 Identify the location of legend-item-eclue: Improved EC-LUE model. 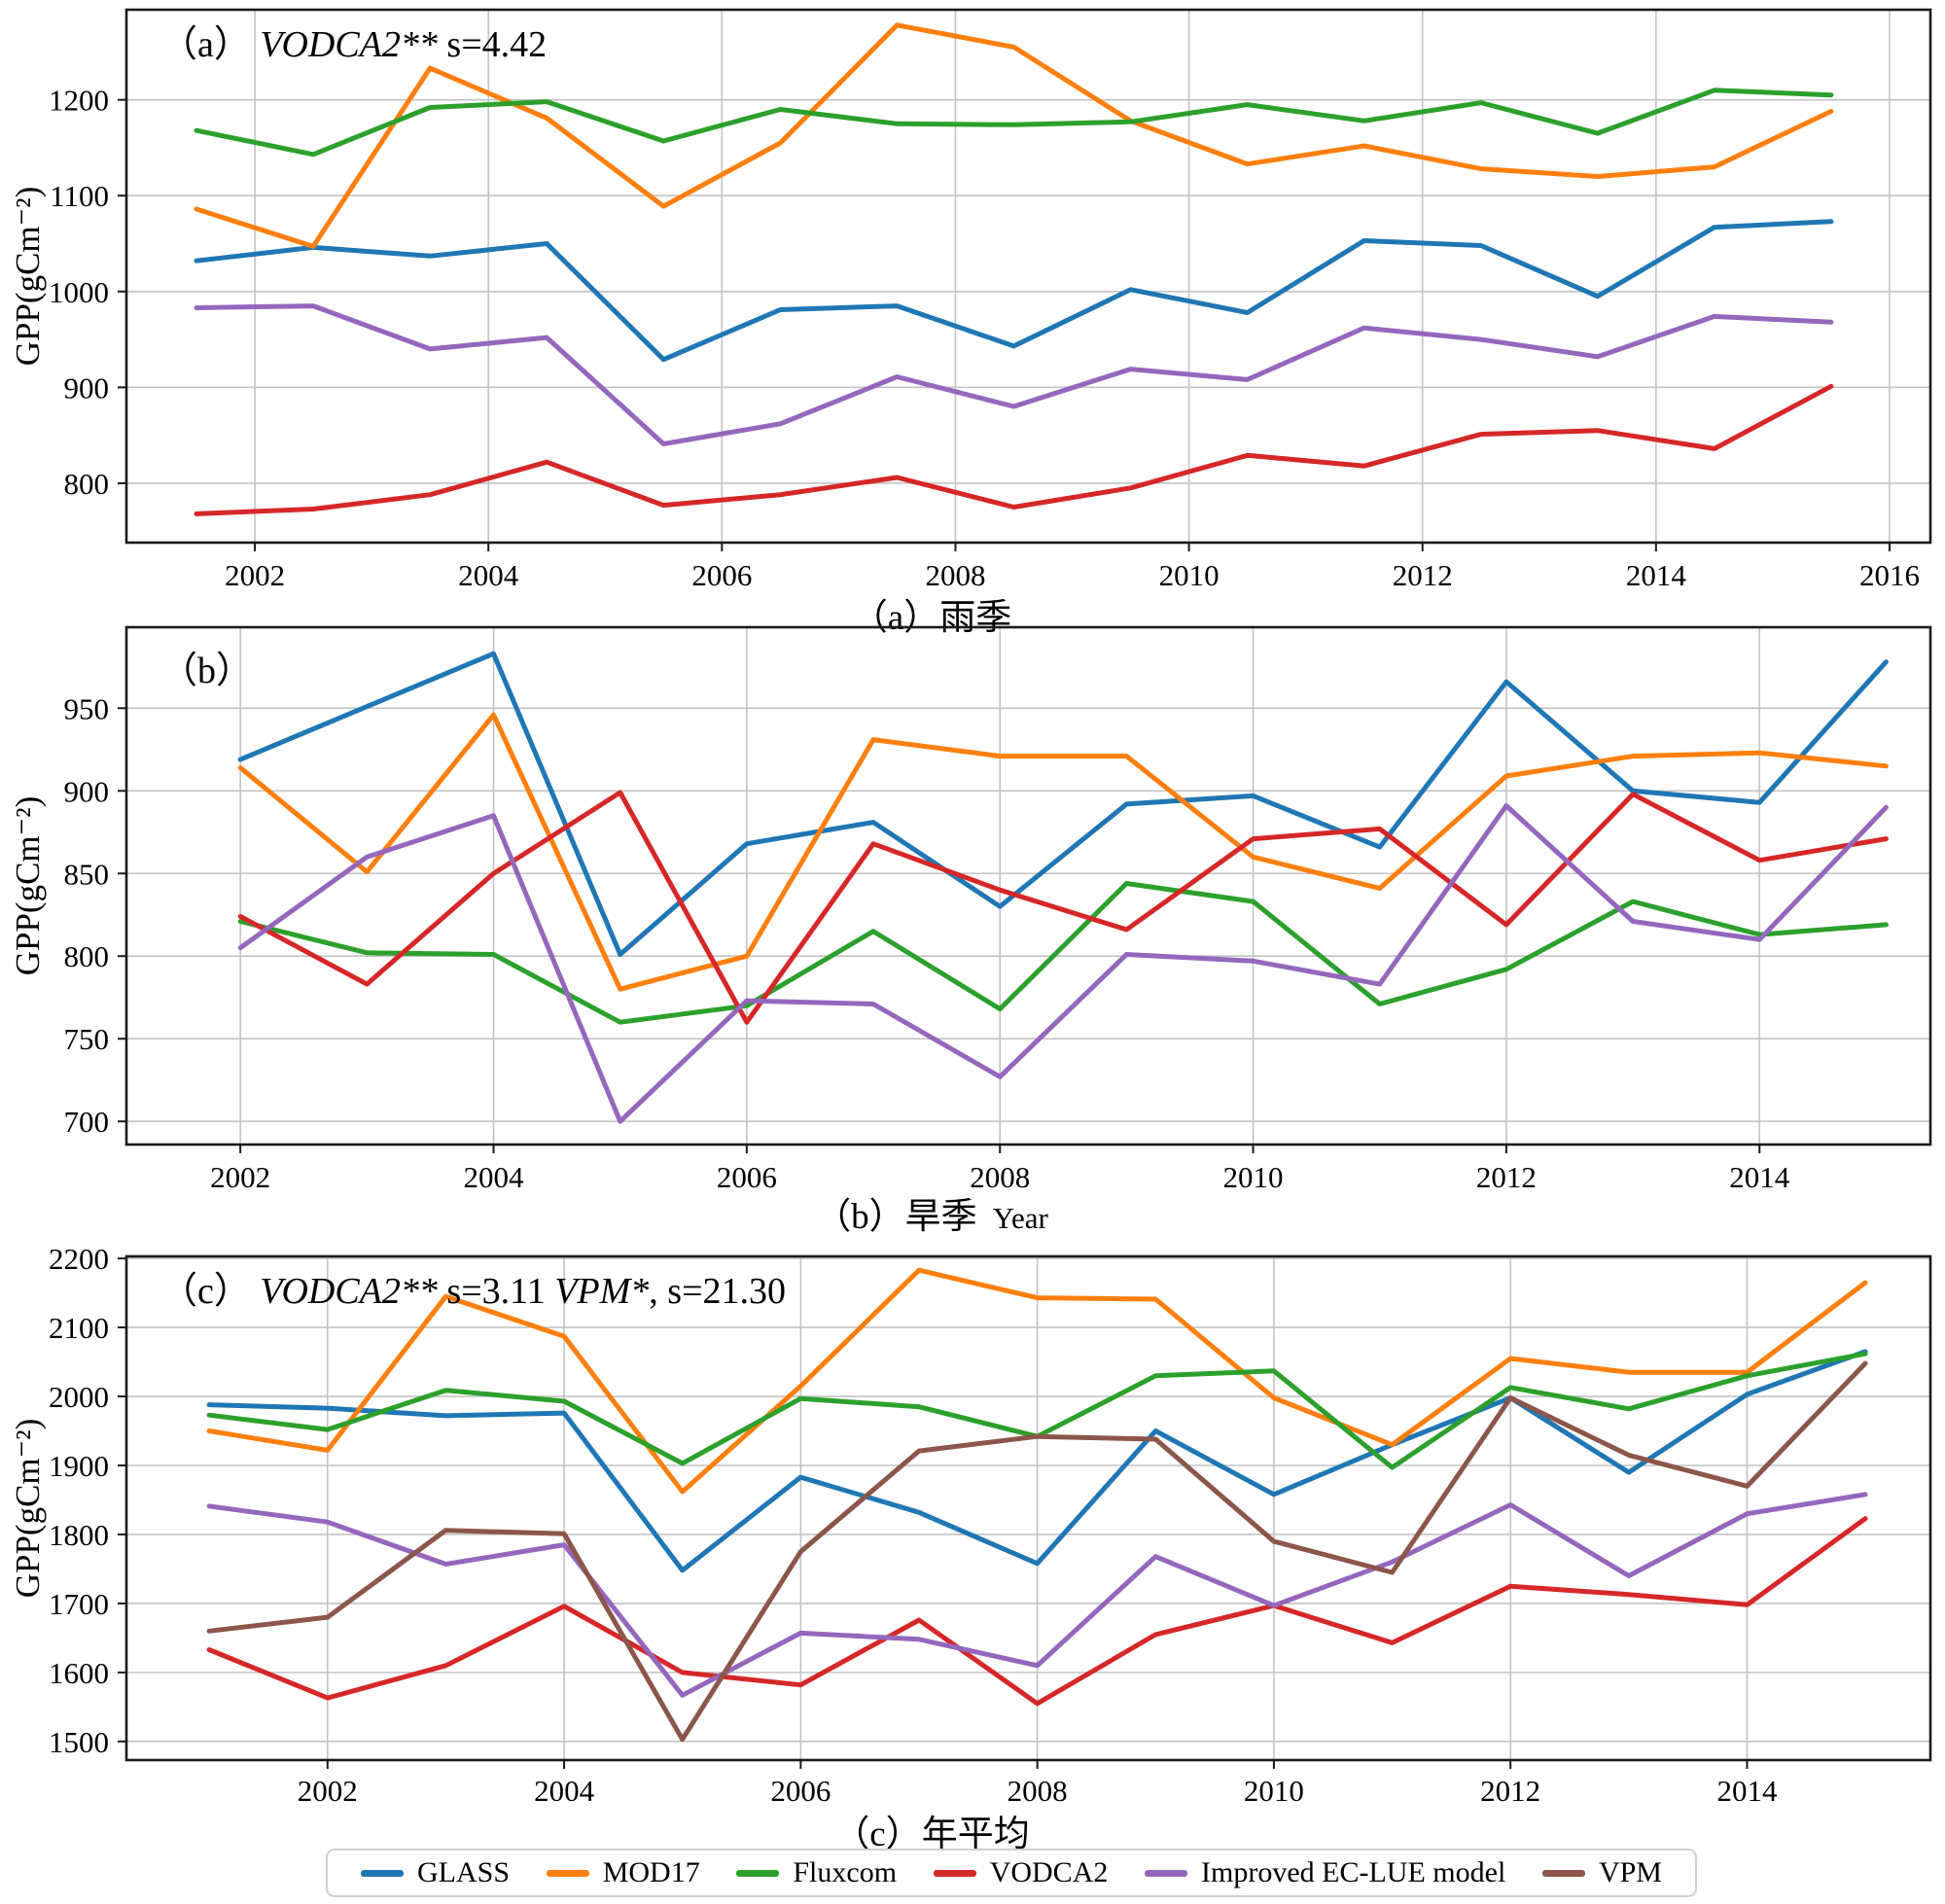
(1325, 1872).